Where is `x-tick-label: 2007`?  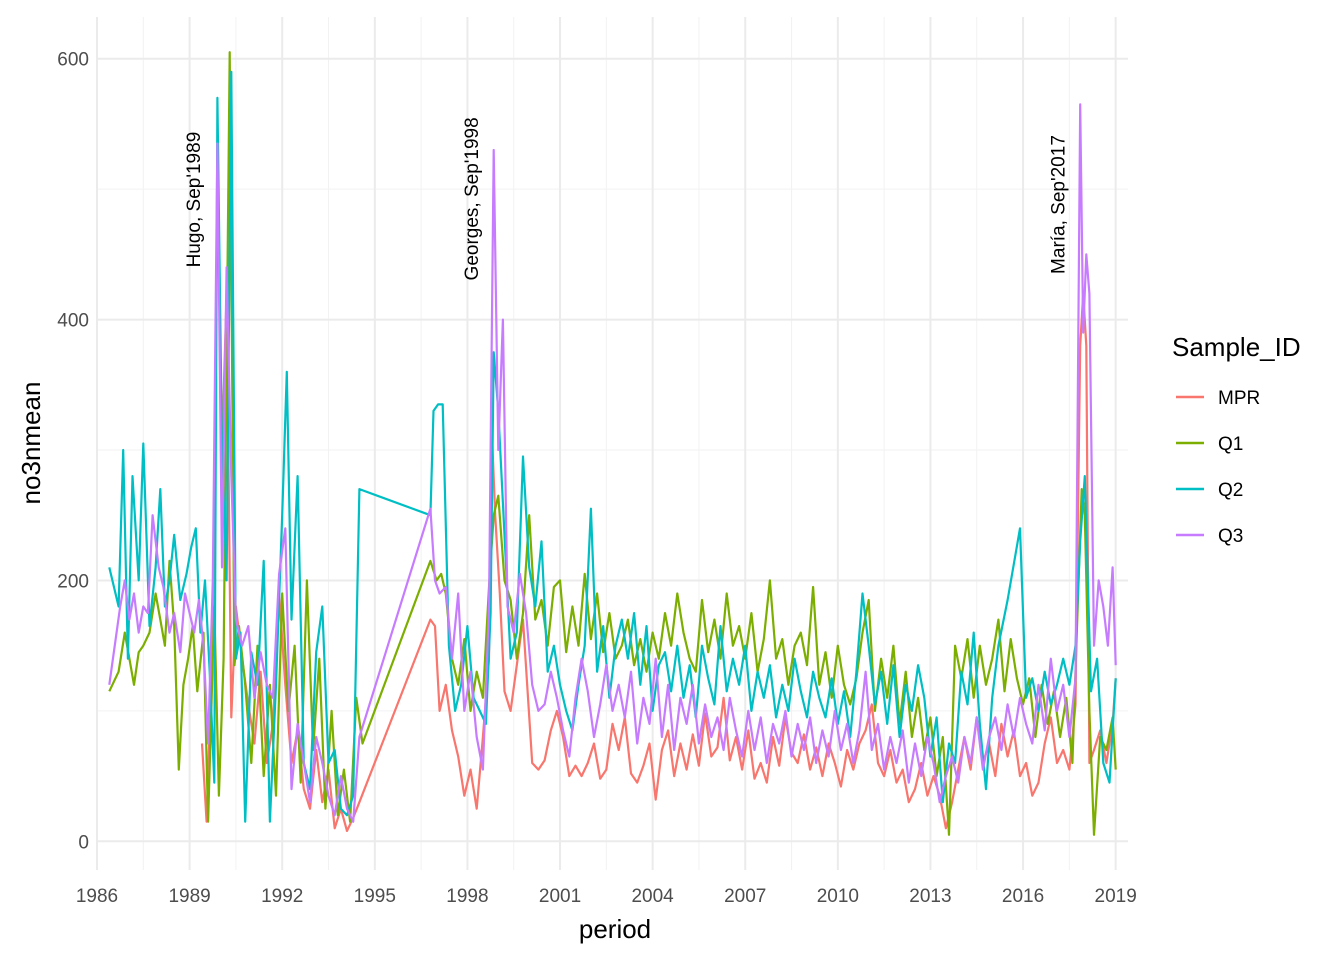 x-tick-label: 2007 is located at coordinates (745, 896).